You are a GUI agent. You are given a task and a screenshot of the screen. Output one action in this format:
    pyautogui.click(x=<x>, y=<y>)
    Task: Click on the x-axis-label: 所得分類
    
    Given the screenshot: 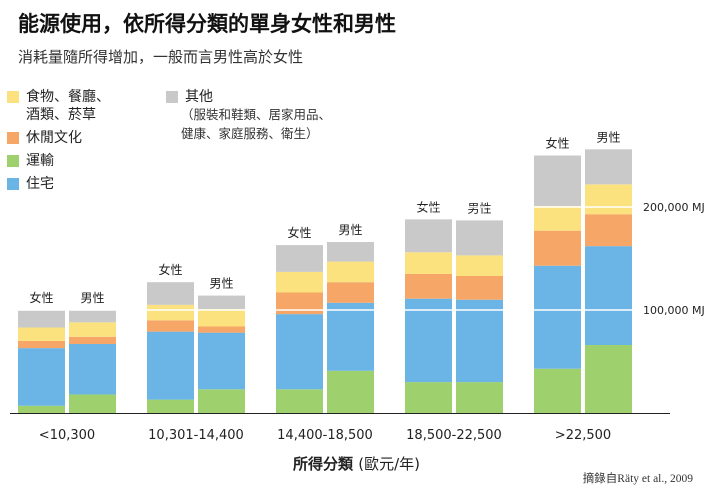 What is the action you would take?
    pyautogui.click(x=322, y=464)
    